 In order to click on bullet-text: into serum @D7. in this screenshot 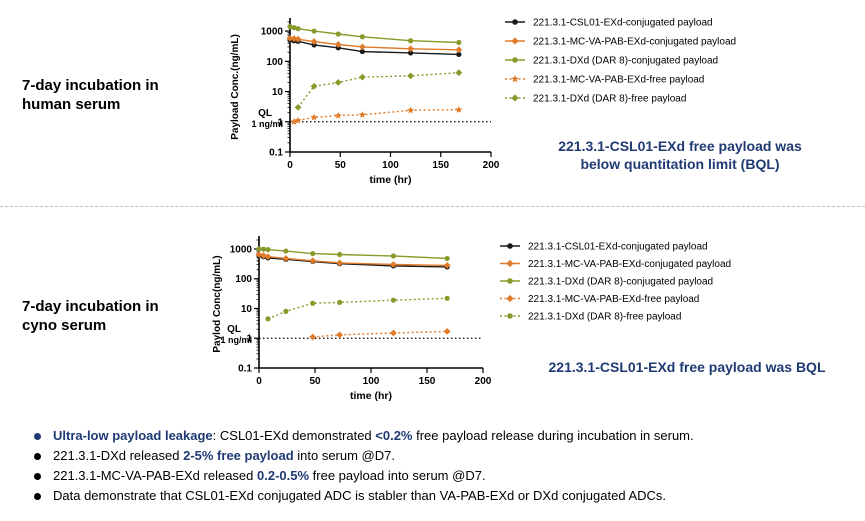, I will do `click(344, 455)`.